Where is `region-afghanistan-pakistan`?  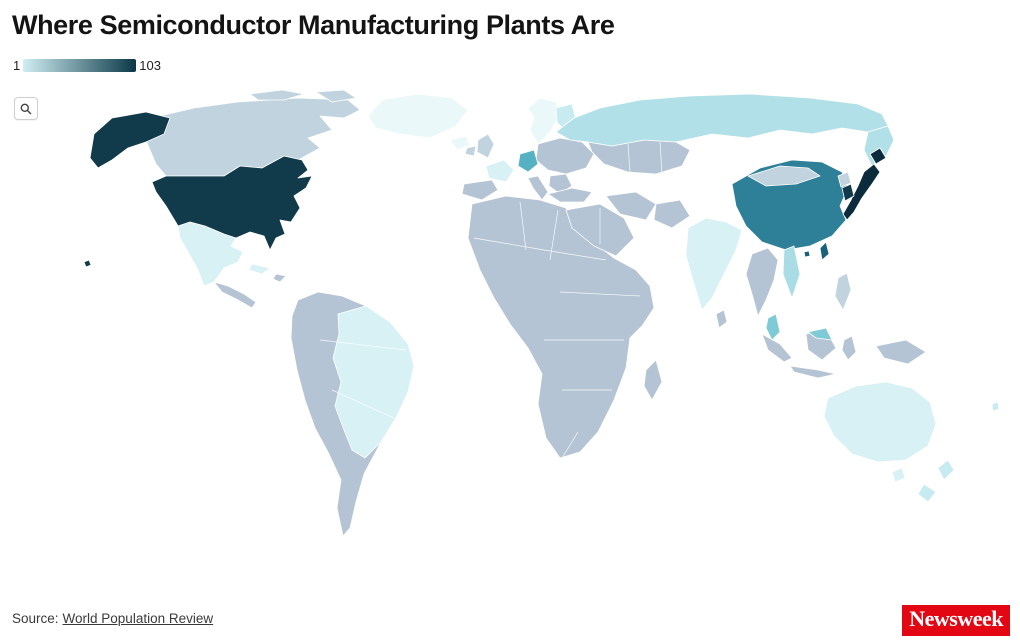
region-afghanistan-pakistan is located at coordinates (672, 214).